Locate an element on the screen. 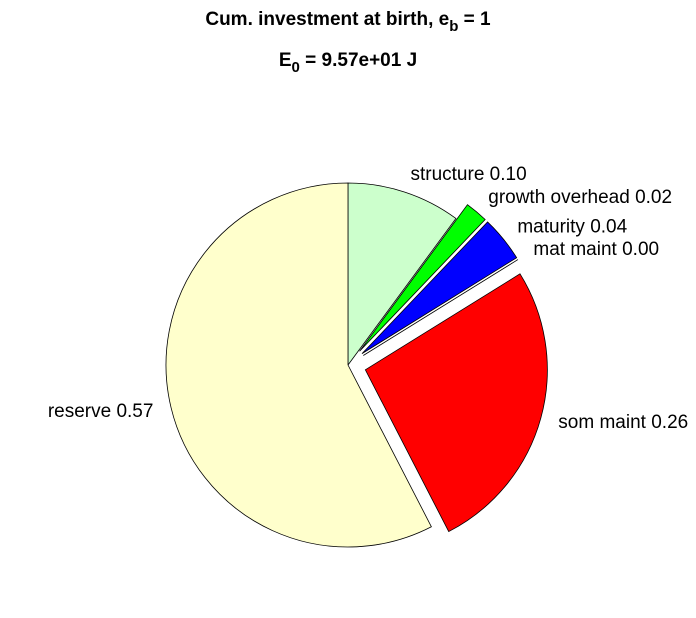  slice-name: maturity is located at coordinates (551, 226).